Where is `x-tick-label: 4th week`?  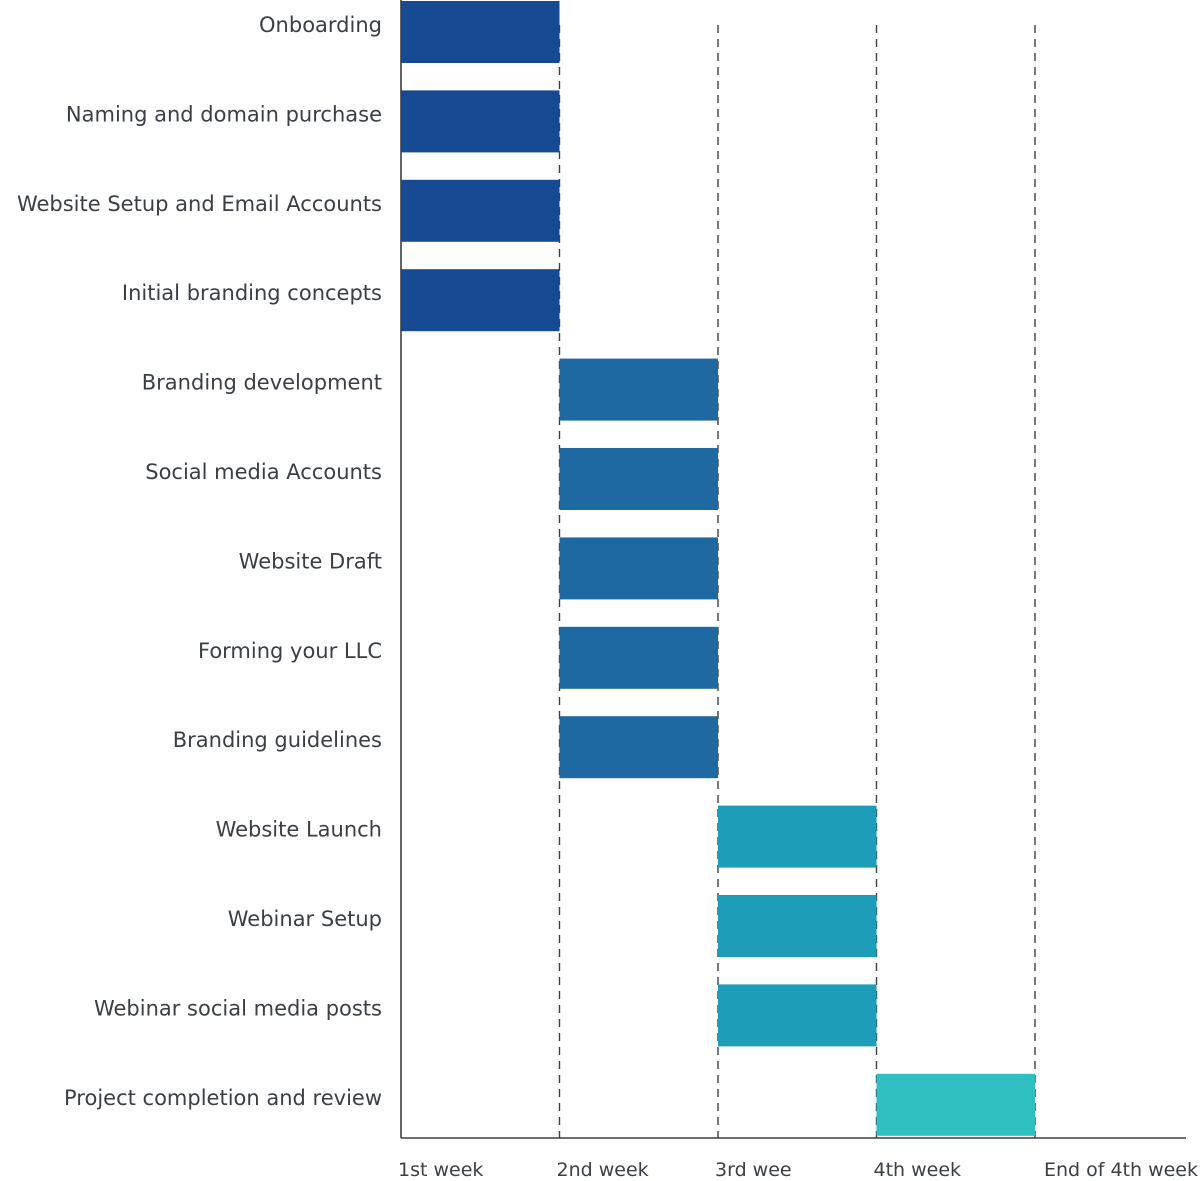
x-tick-label: 4th week is located at coordinates (918, 1170).